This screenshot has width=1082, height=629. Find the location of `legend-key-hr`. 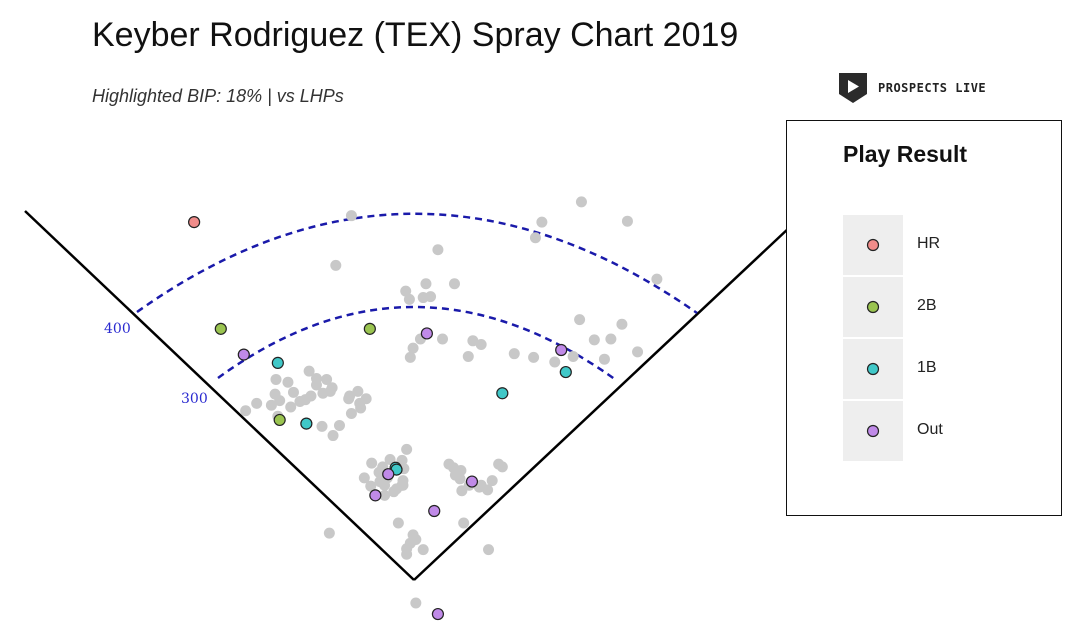

legend-key-hr is located at coordinates (873, 245).